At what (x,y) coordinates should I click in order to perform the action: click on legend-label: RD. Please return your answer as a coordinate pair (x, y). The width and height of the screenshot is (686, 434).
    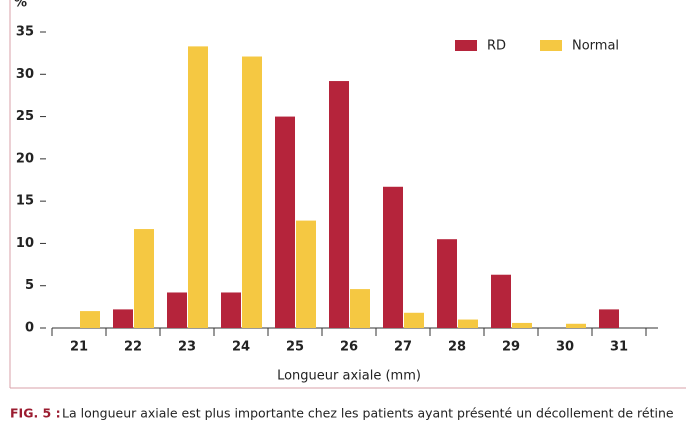
    Looking at the image, I should click on (496, 46).